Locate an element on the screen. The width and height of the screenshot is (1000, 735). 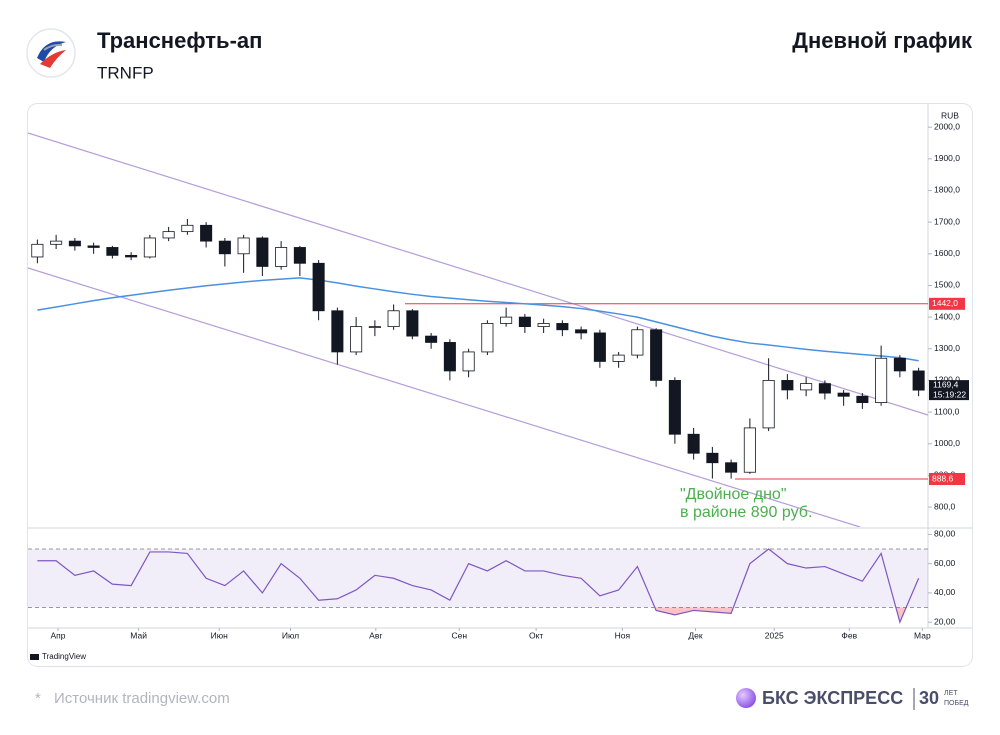
x-tick-label: Июл is located at coordinates (290, 635).